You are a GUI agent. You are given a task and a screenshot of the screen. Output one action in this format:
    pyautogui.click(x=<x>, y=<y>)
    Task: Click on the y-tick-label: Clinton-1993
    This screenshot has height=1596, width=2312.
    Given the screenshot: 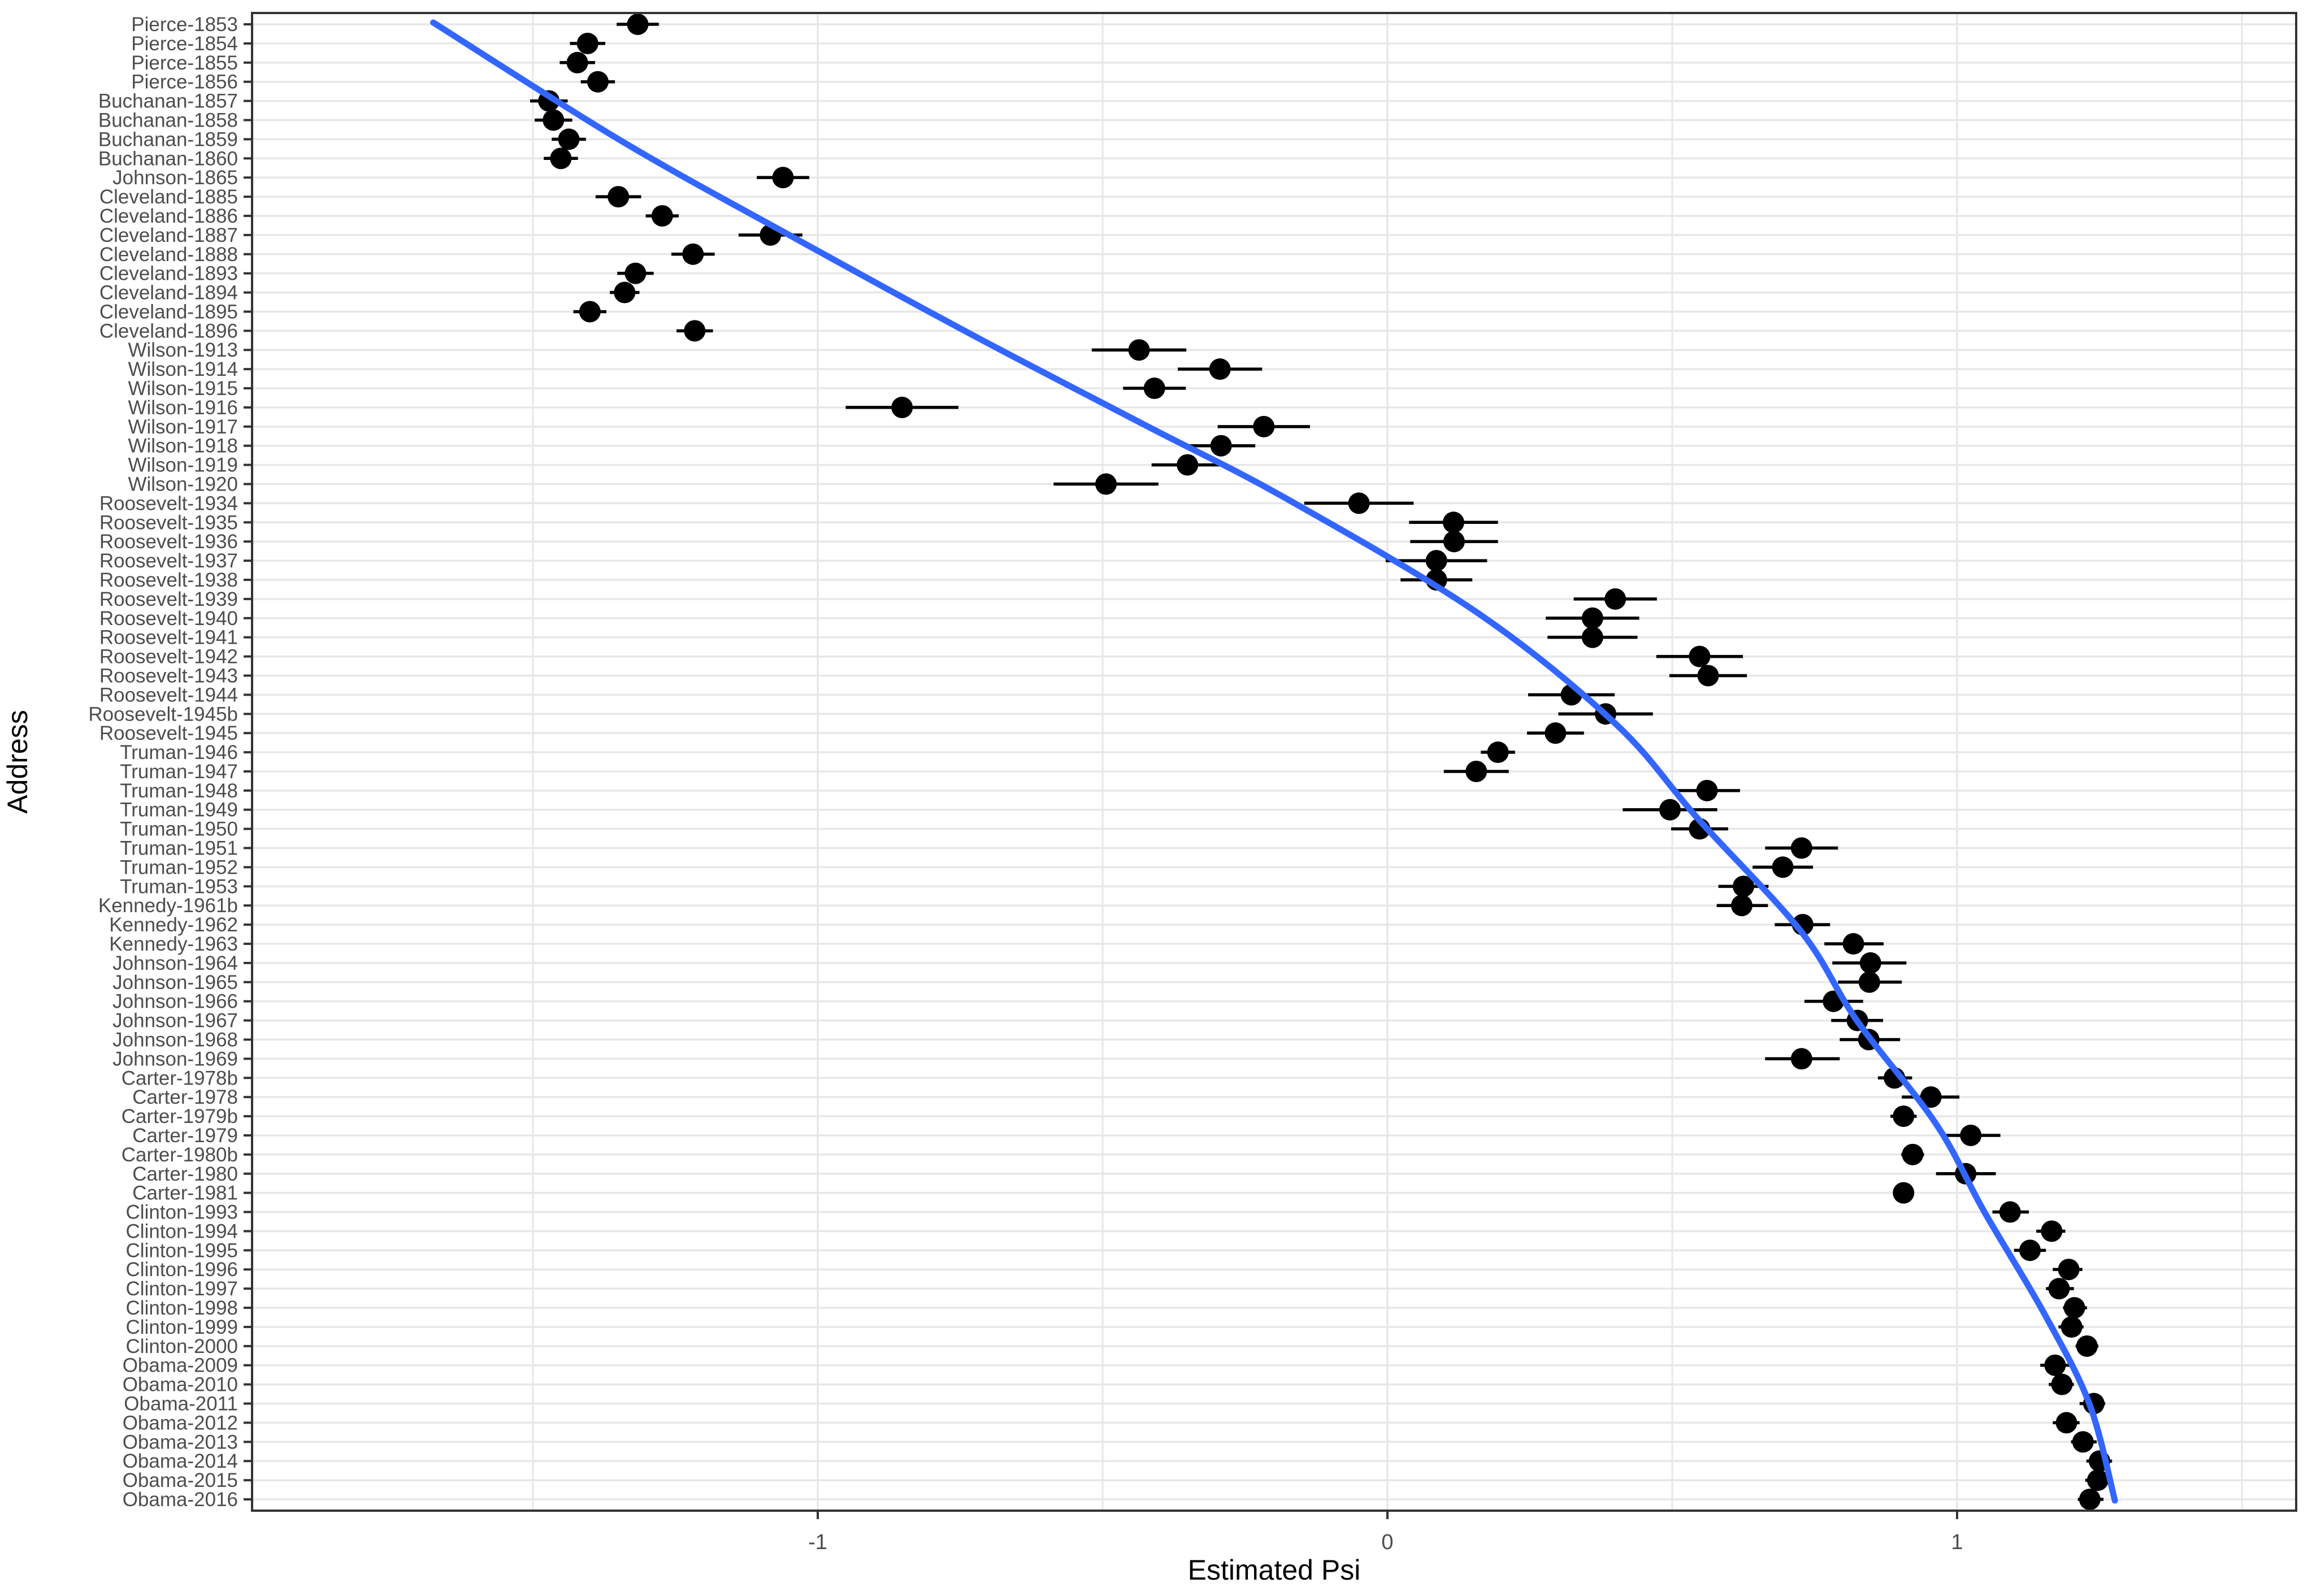 What is the action you would take?
    pyautogui.click(x=182, y=1213)
    